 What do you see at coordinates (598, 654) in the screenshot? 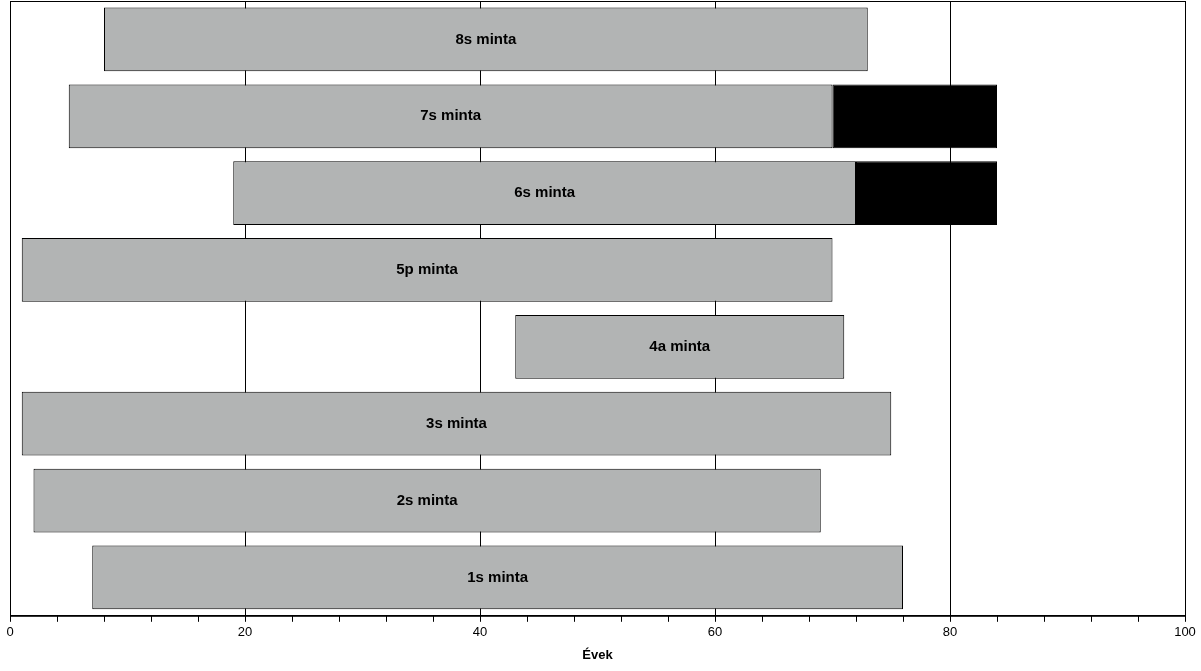
I see `x-axis-title: Évek` at bounding box center [598, 654].